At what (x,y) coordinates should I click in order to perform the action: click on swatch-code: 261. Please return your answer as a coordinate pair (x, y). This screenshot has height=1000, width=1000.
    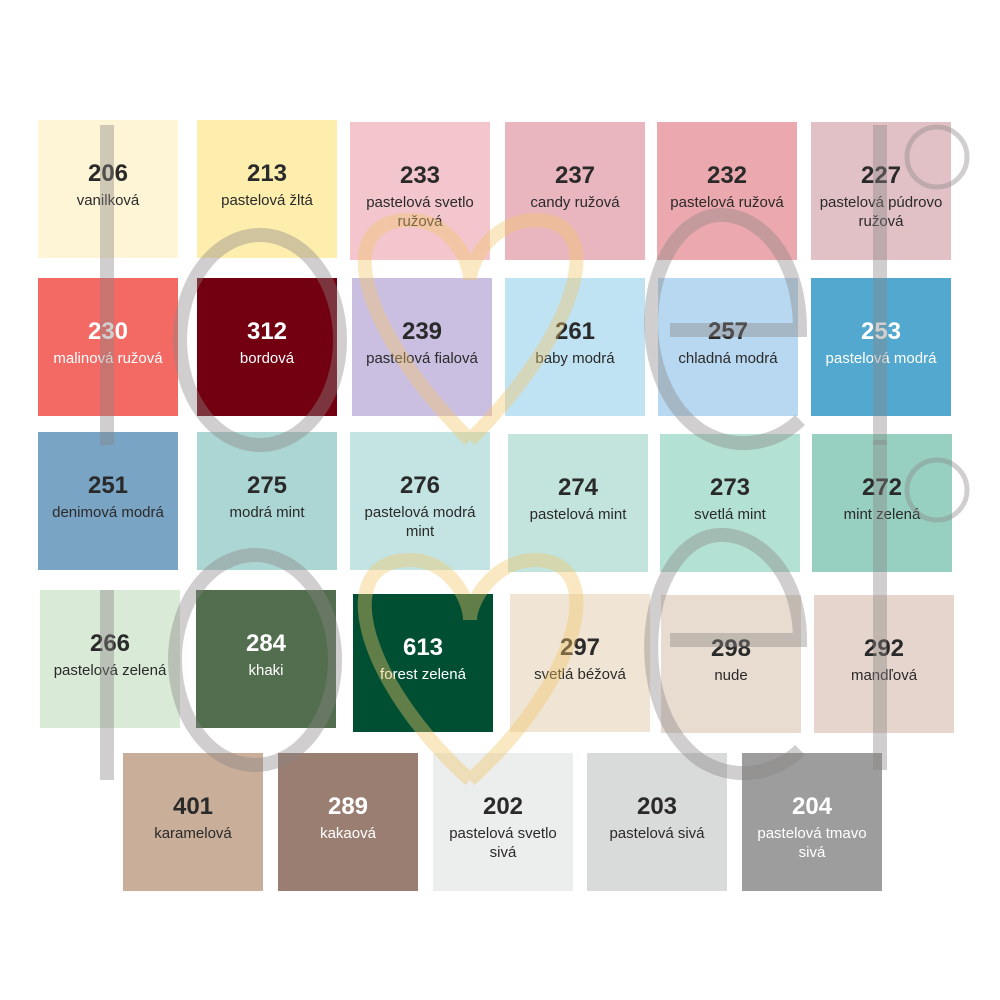
    Looking at the image, I should click on (575, 331).